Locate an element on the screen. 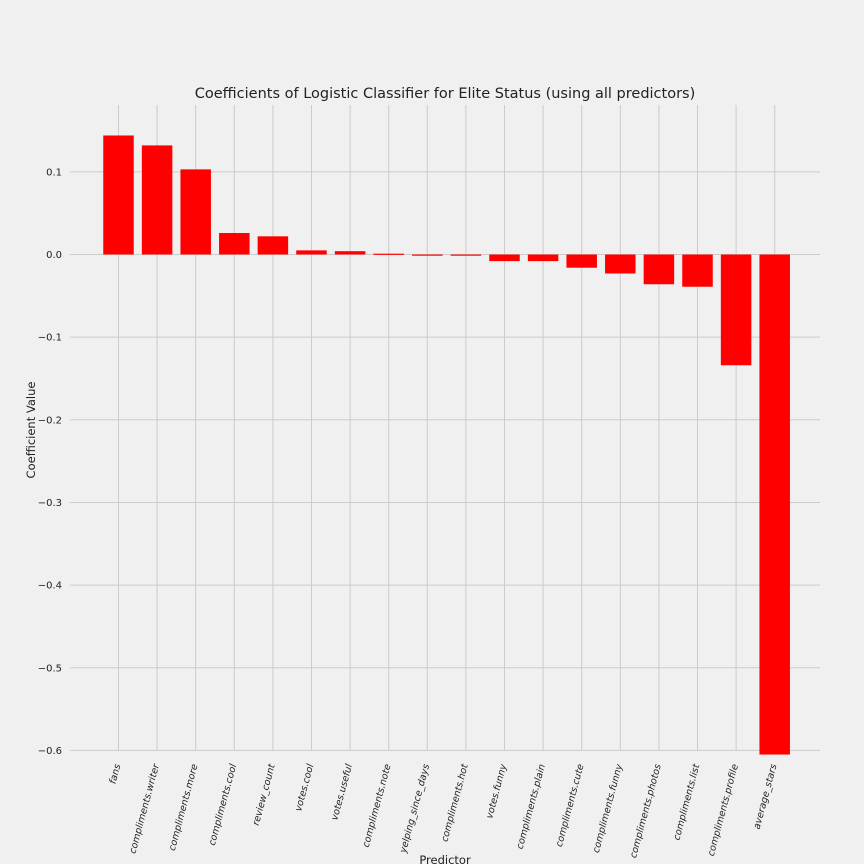 Image resolution: width=864 pixels, height=864 pixels. y-tick-label: 0.0 is located at coordinates (54, 255).